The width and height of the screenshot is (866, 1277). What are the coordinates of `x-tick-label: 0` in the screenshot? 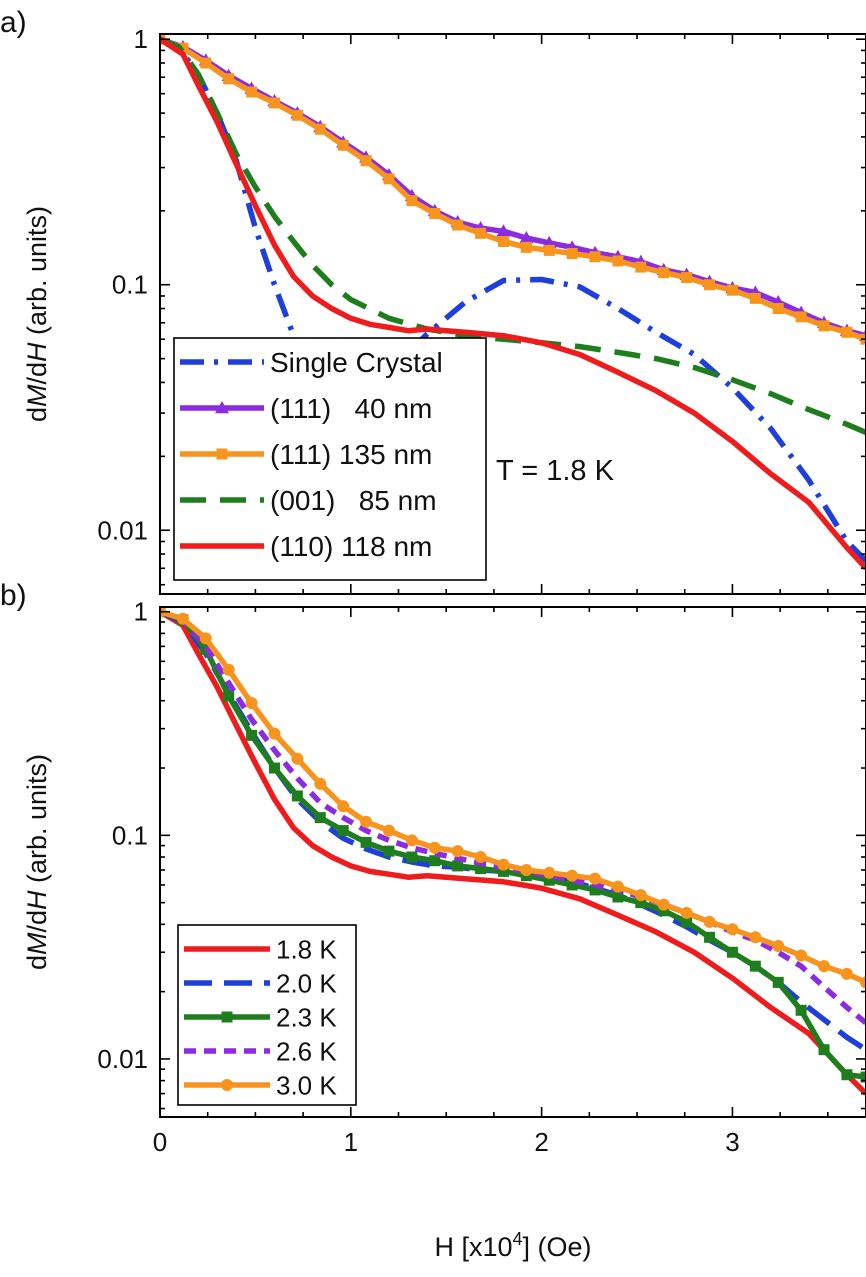 It's located at (160, 1142).